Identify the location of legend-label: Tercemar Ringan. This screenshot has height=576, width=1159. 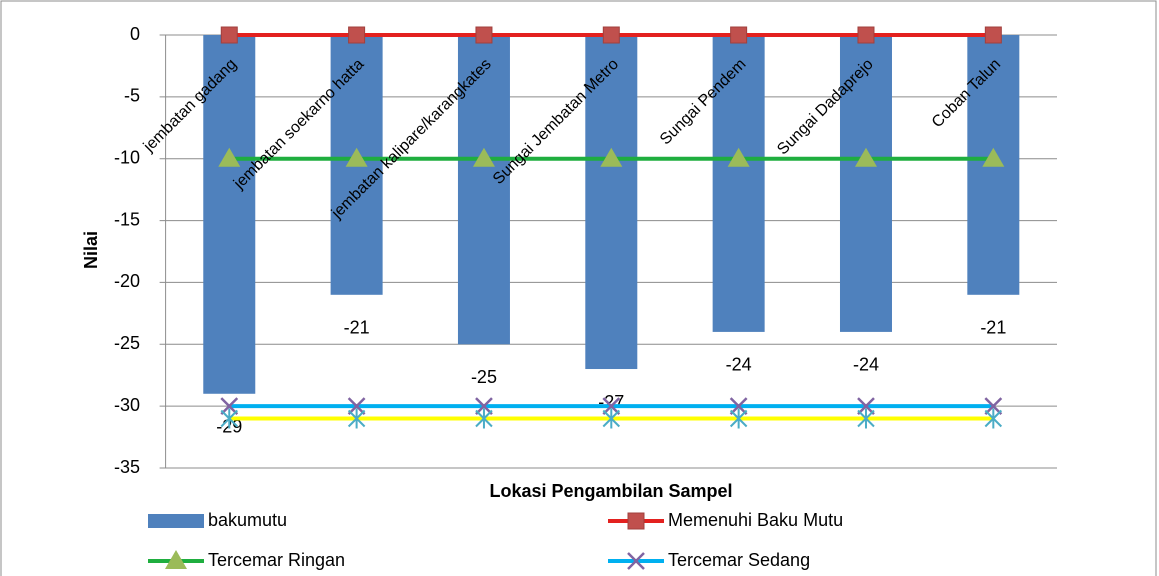
(276, 560).